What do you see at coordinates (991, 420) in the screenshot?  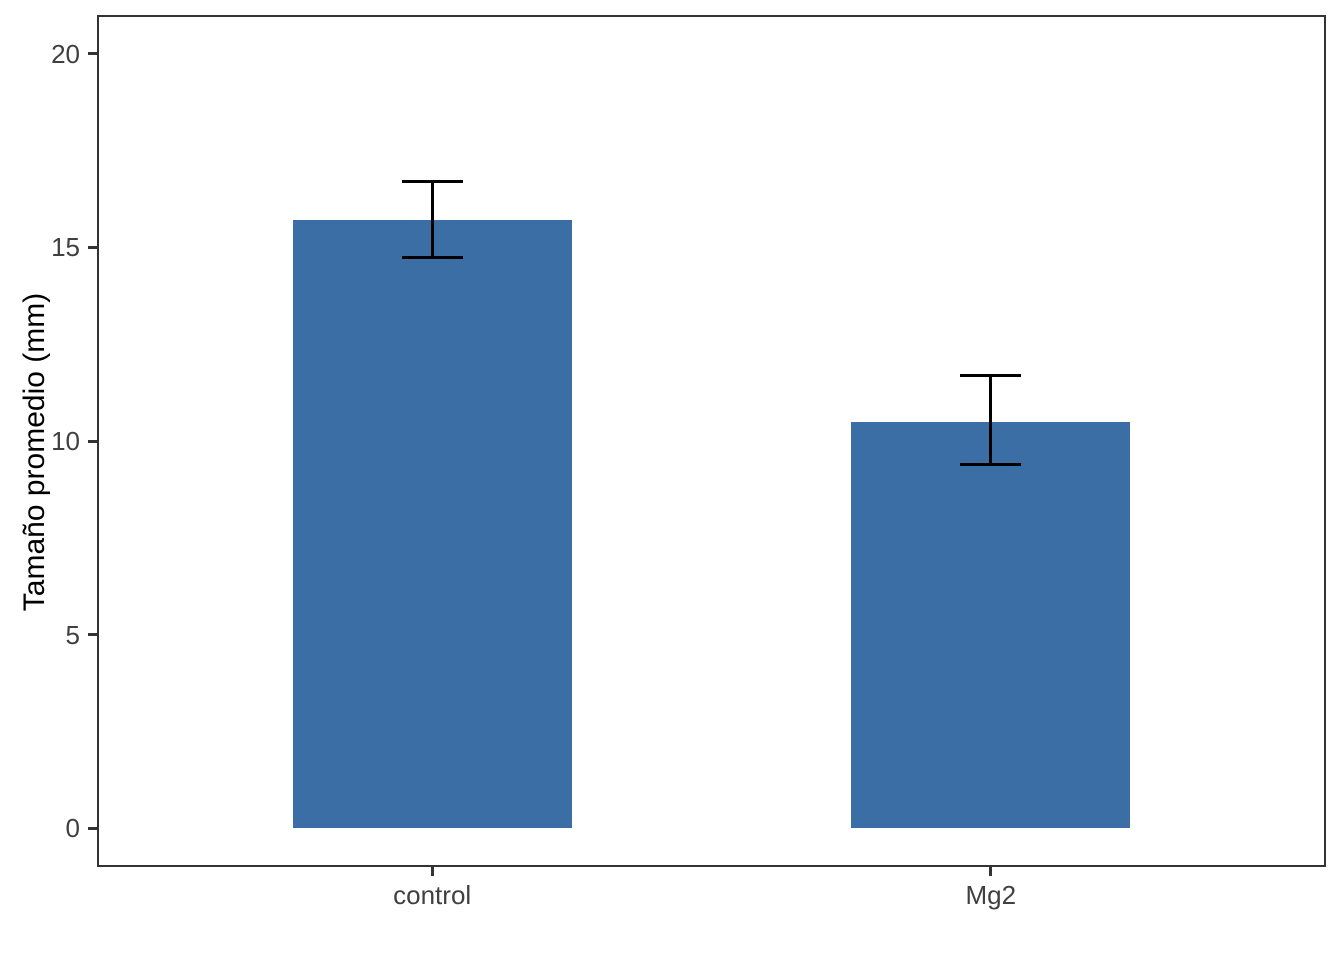 I see `error-bar-line-mg2` at bounding box center [991, 420].